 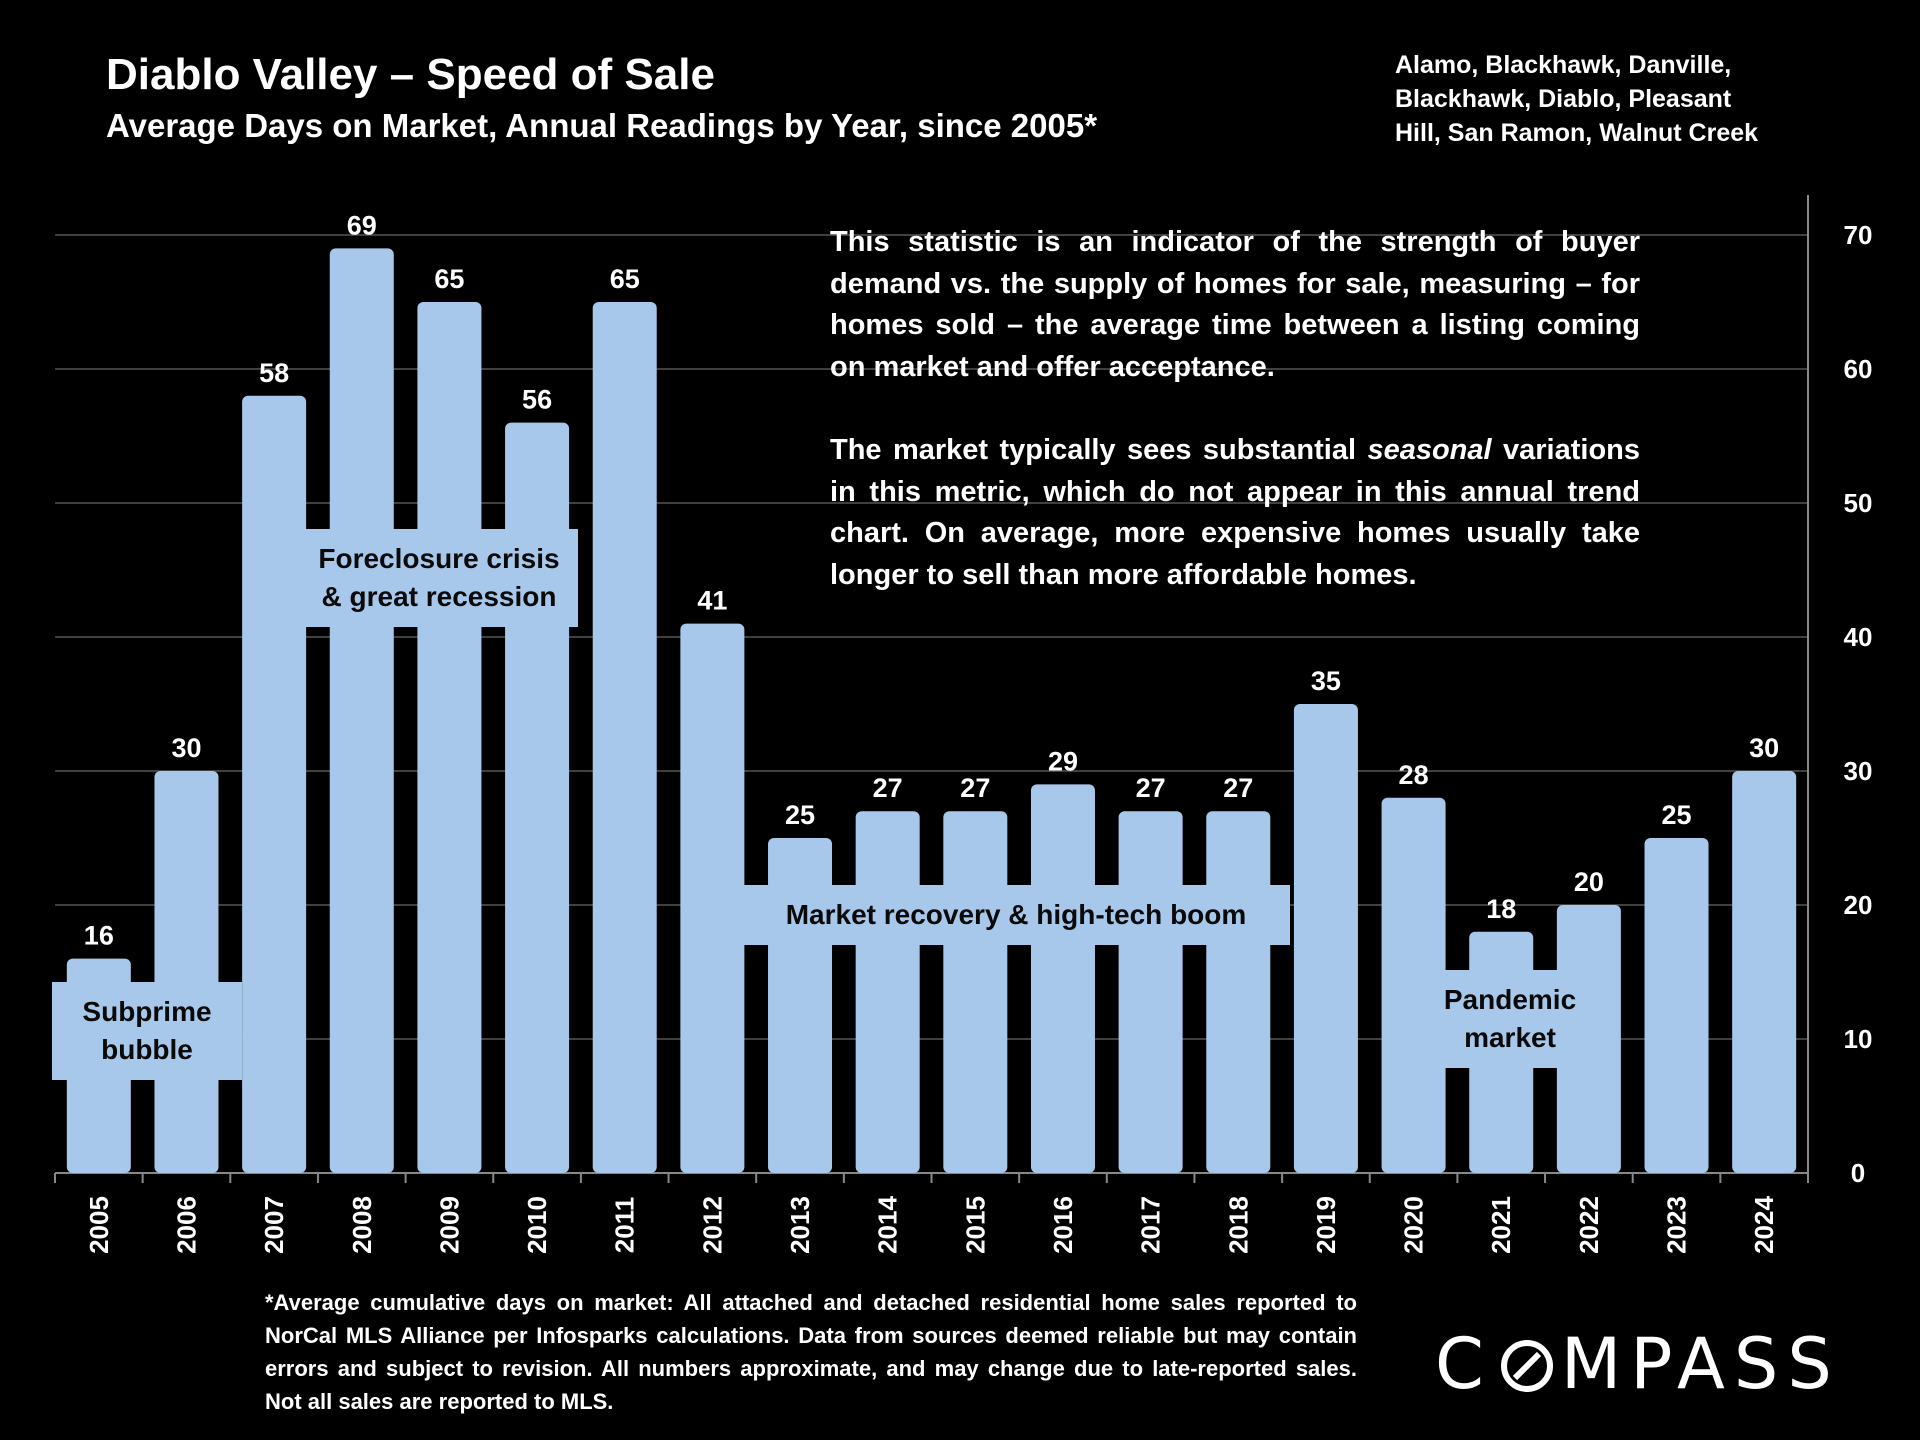 I want to click on x-tick-label: 2015, so click(x=975, y=1225).